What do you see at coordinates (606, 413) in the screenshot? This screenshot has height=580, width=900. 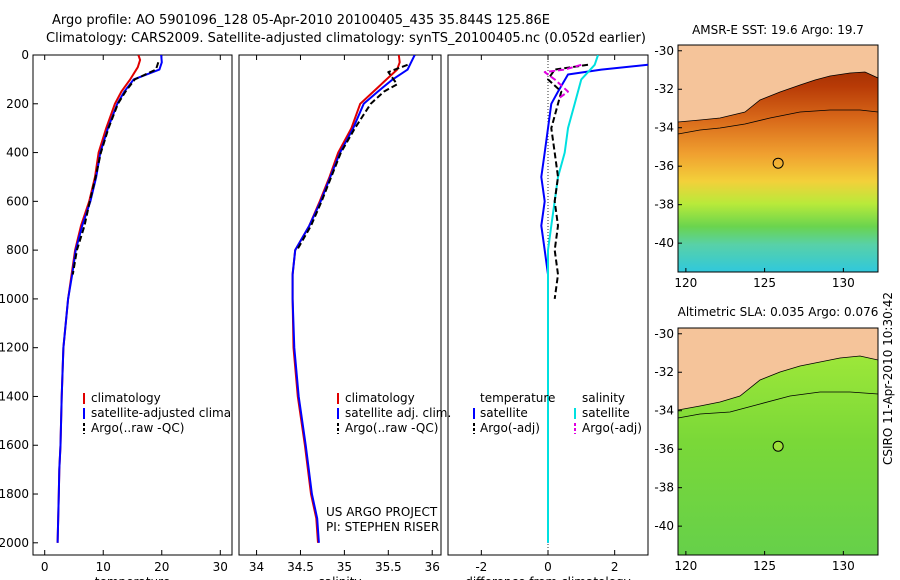 I see `legend-label-sal-satellite: satellite` at bounding box center [606, 413].